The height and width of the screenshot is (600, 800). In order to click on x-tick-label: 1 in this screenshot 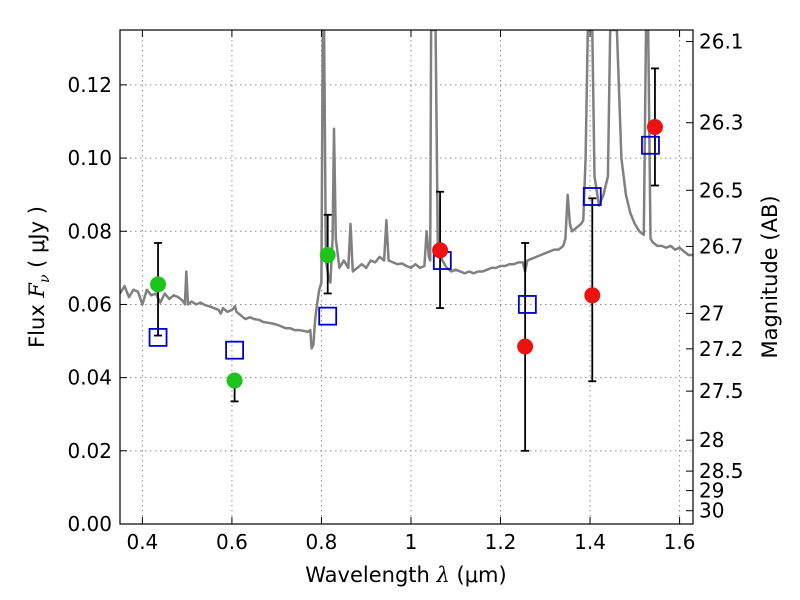, I will do `click(411, 542)`.